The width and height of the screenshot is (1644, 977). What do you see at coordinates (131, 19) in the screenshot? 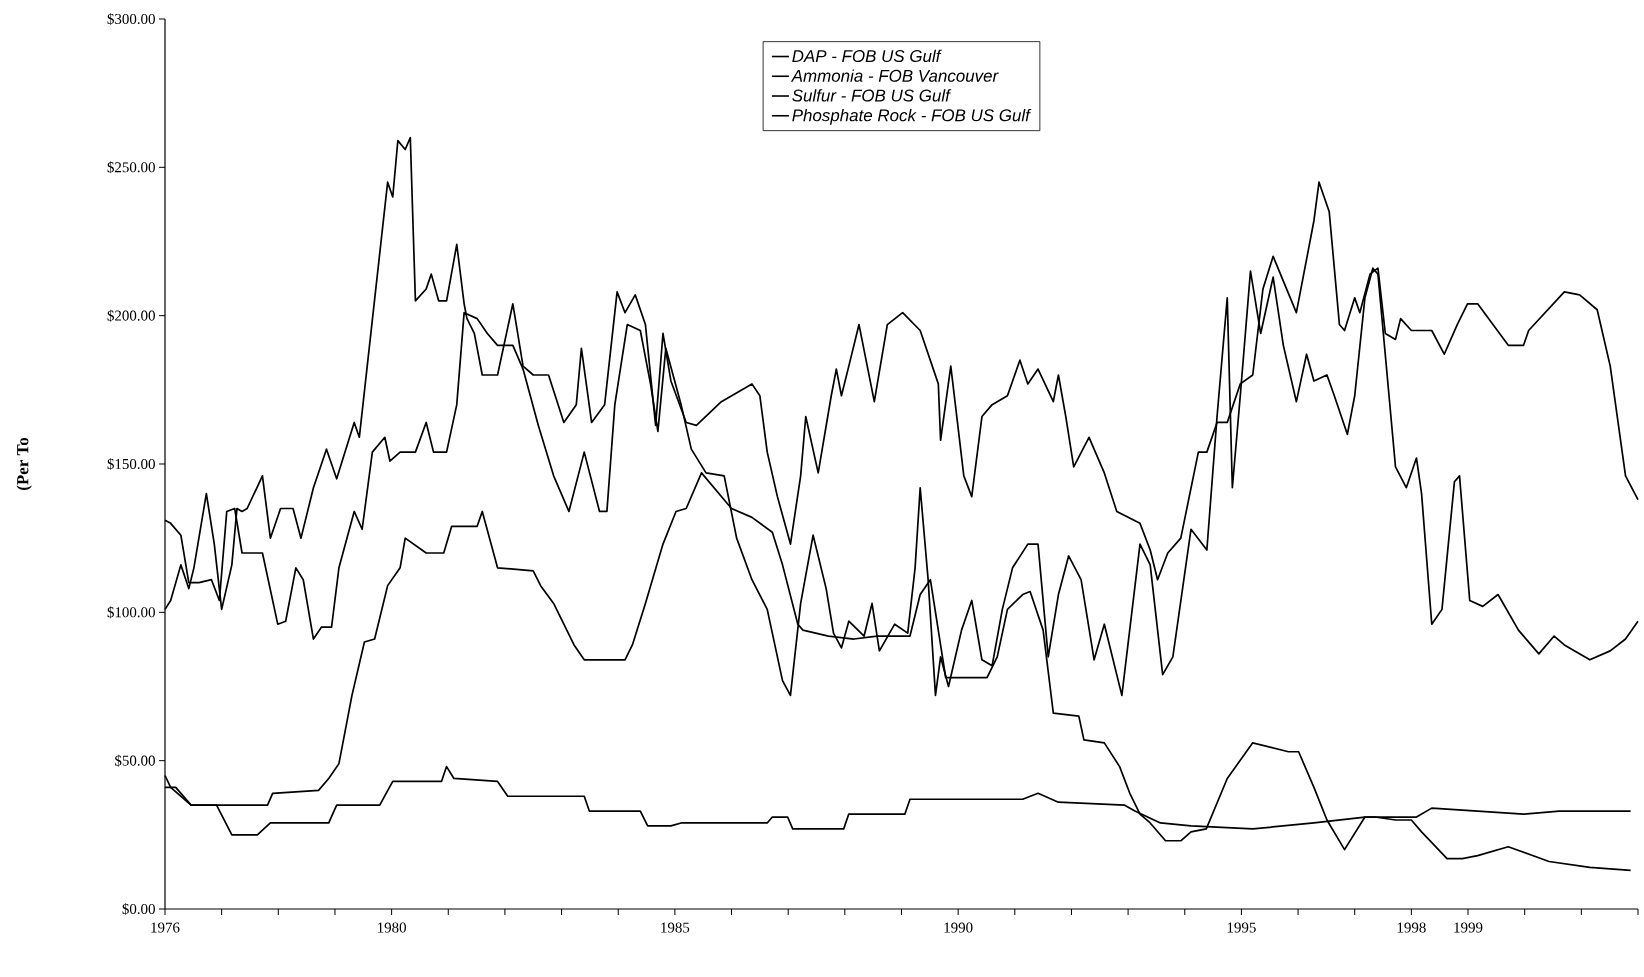
I see `y-tick-label: $300.00` at bounding box center [131, 19].